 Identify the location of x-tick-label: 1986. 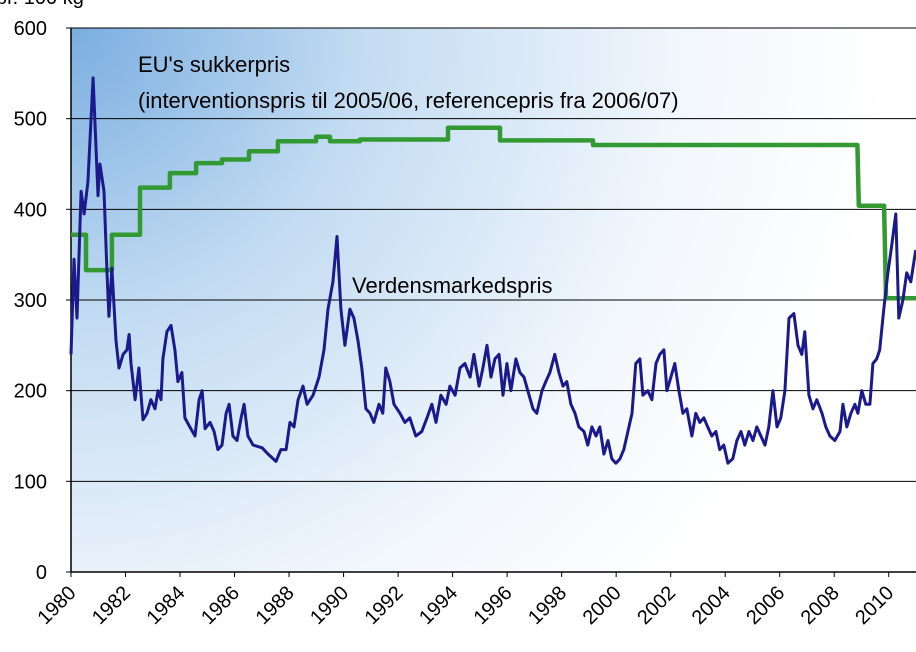
(220, 605).